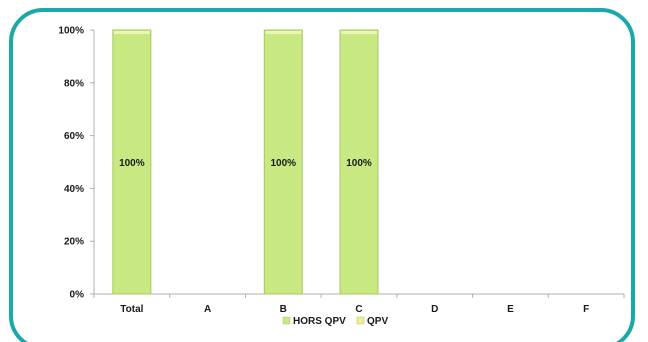  I want to click on legend-label: HORS QPV, so click(319, 321).